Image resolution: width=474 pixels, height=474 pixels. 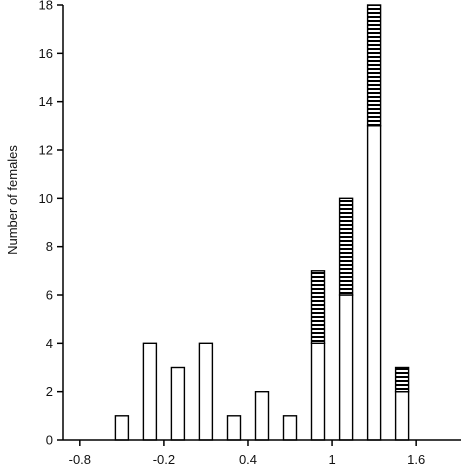 I want to click on x-tick-label: 1.6, so click(x=416, y=459).